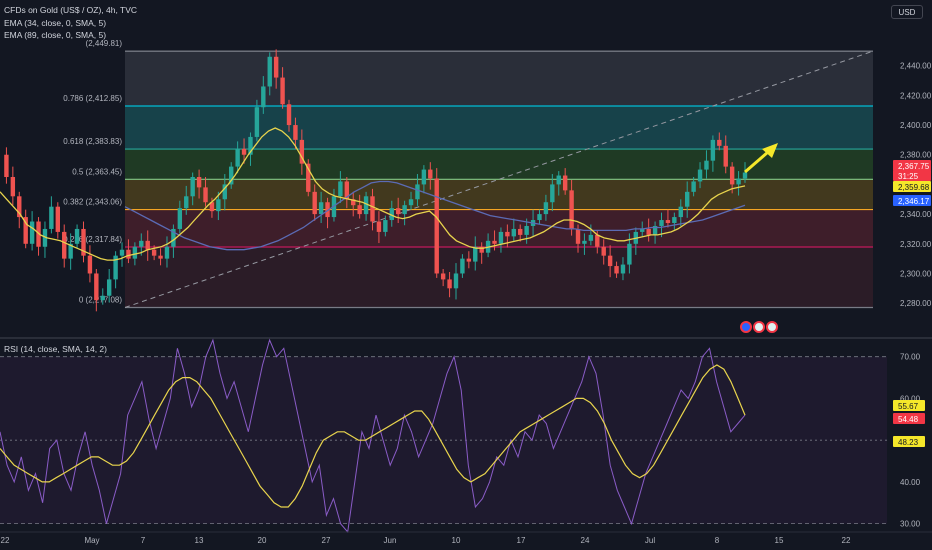 This screenshot has height=550, width=932. What do you see at coordinates (55, 23) in the screenshot?
I see `ema34-legend: EMA (34, close, 0, SMA, 5)` at bounding box center [55, 23].